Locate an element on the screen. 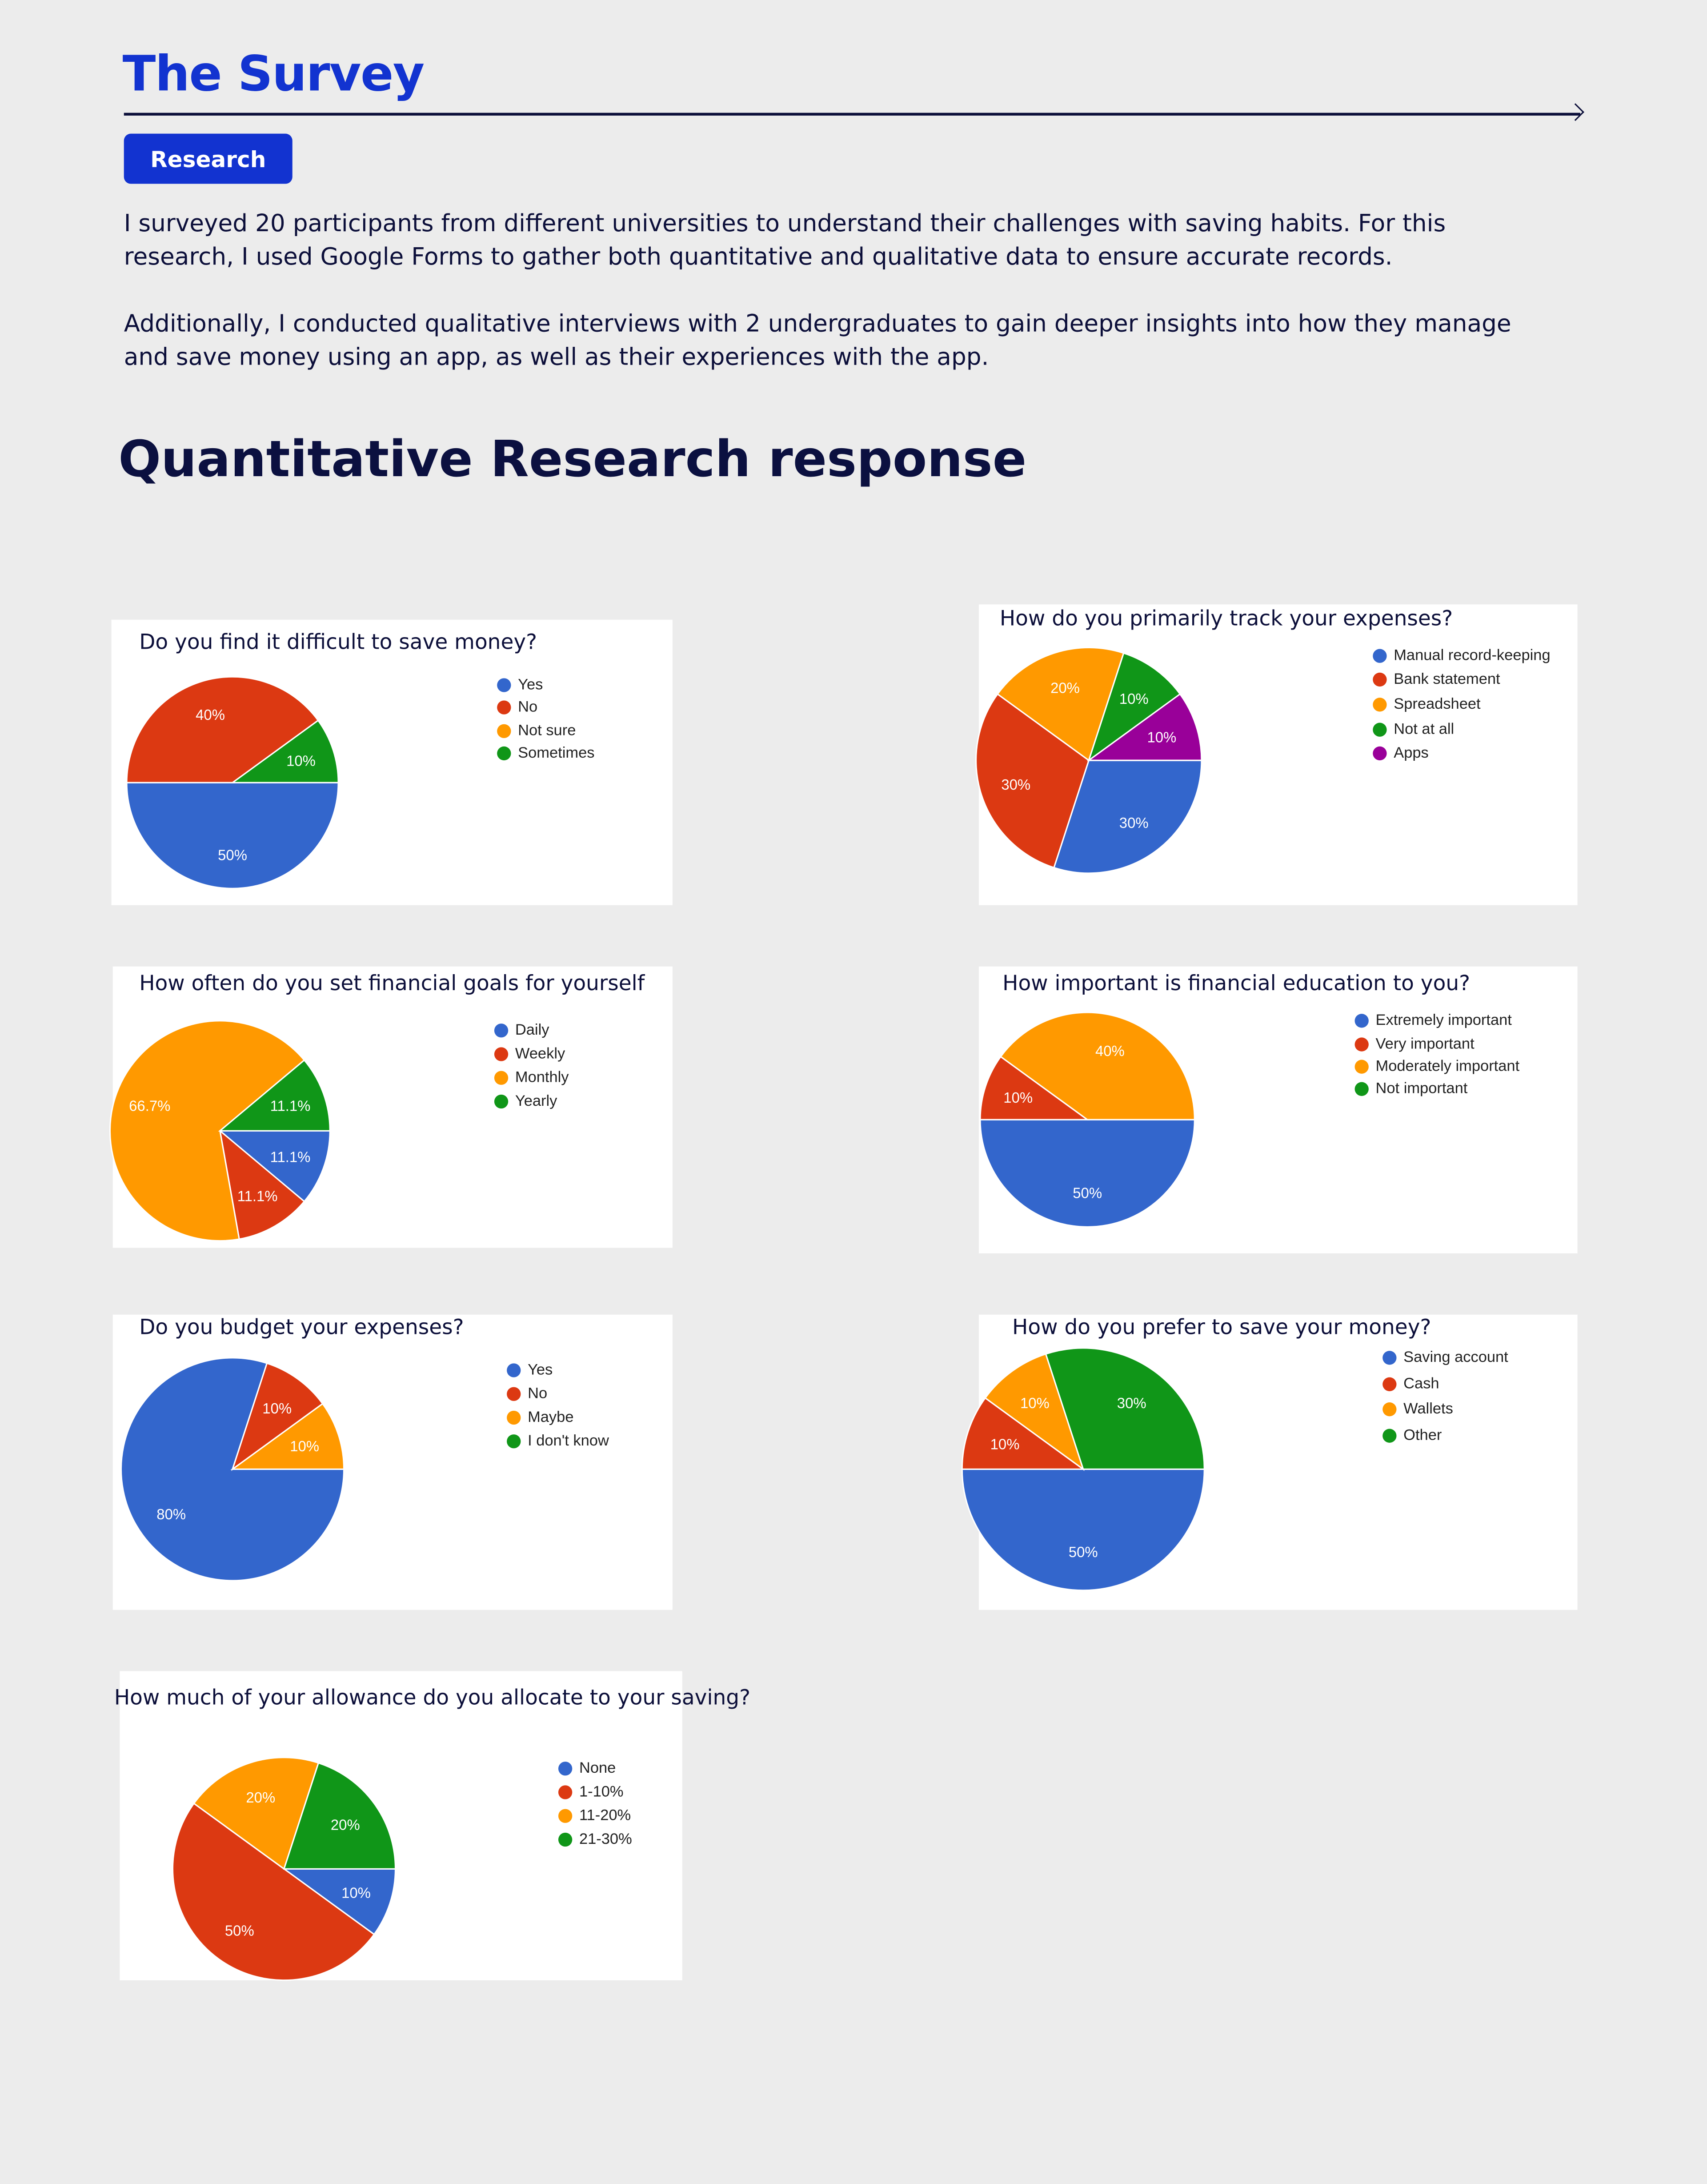 The height and width of the screenshot is (2184, 1707). pie-slice-weekly is located at coordinates (262, 1184).